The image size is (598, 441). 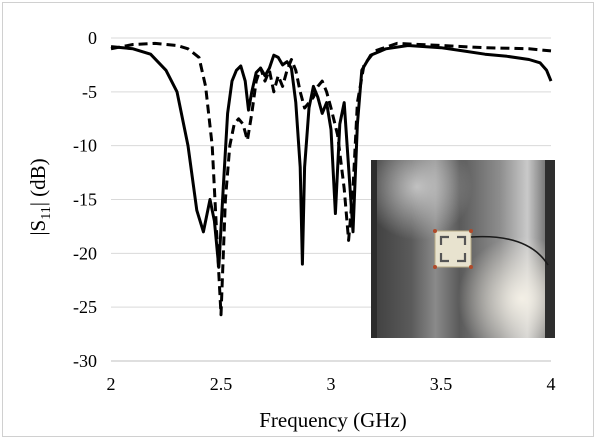 What do you see at coordinates (92, 38) in the screenshot?
I see `y-tick-label: 0` at bounding box center [92, 38].